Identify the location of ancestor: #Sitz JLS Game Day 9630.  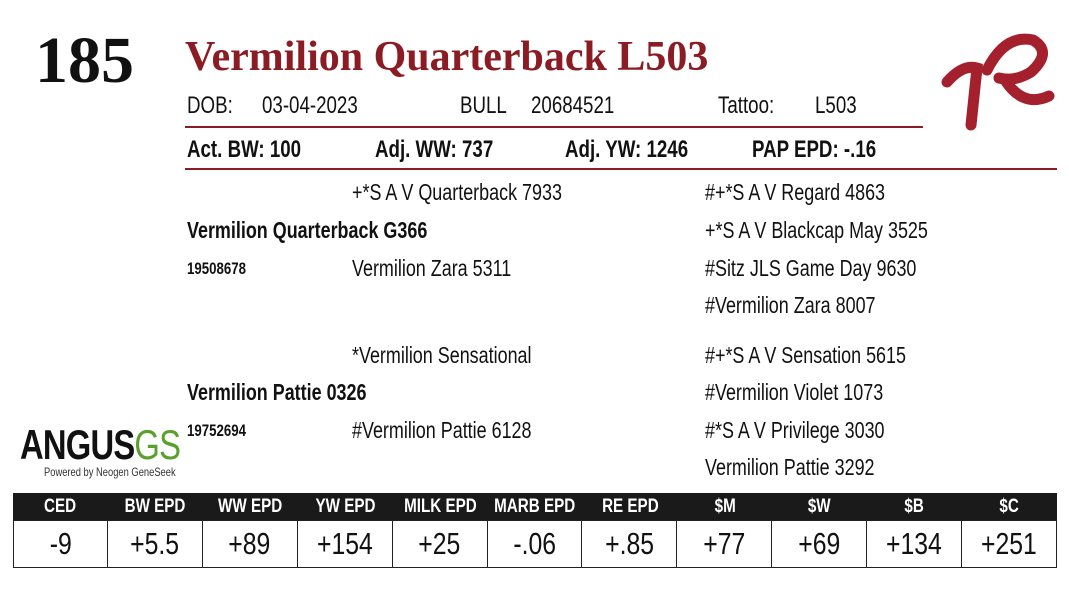
(811, 268).